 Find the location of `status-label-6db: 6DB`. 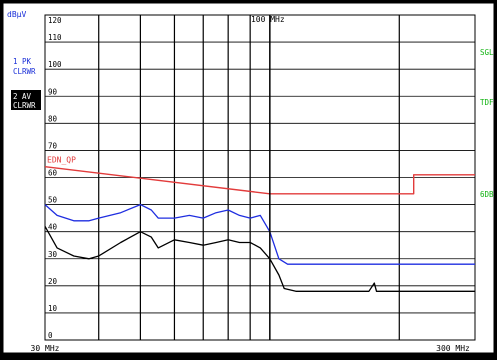

status-label-6db: 6DB is located at coordinates (487, 194).